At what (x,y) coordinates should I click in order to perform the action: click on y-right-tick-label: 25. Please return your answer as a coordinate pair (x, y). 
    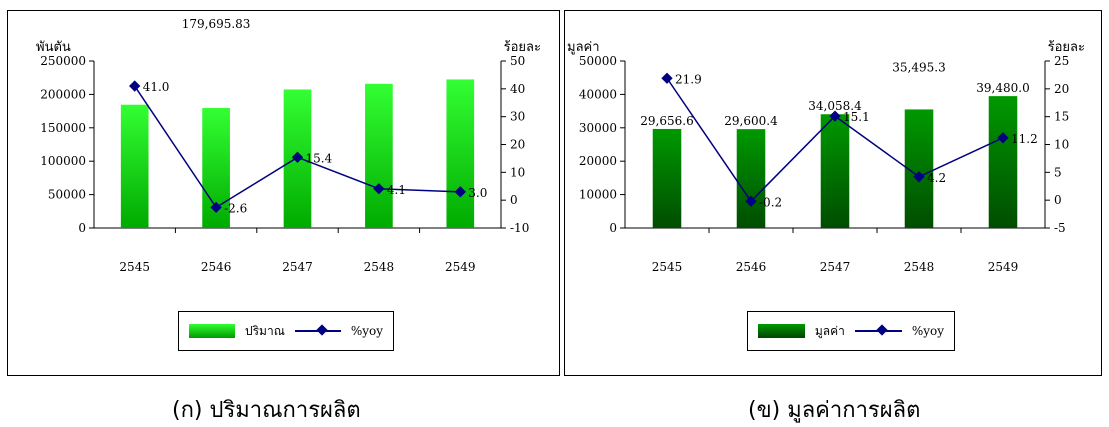
    Looking at the image, I should click on (1061, 61).